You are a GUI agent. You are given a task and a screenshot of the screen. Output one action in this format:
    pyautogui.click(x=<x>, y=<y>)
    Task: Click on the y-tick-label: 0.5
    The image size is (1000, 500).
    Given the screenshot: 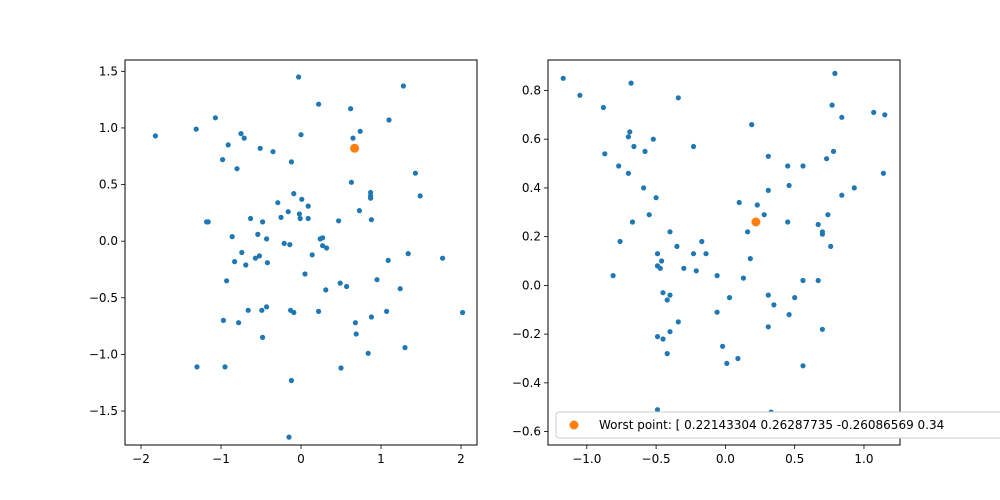 What is the action you would take?
    pyautogui.click(x=108, y=185)
    